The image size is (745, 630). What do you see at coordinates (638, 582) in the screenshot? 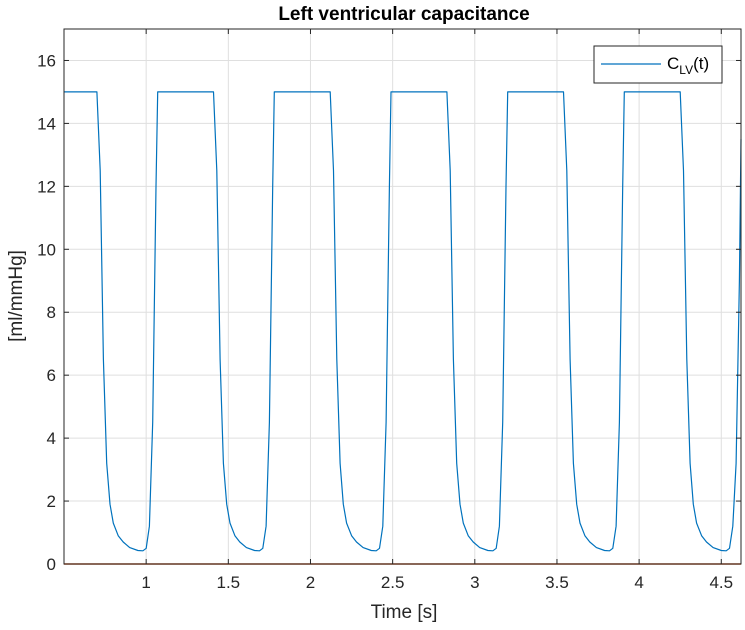
I see `x-tick-label: 4` at bounding box center [638, 582].